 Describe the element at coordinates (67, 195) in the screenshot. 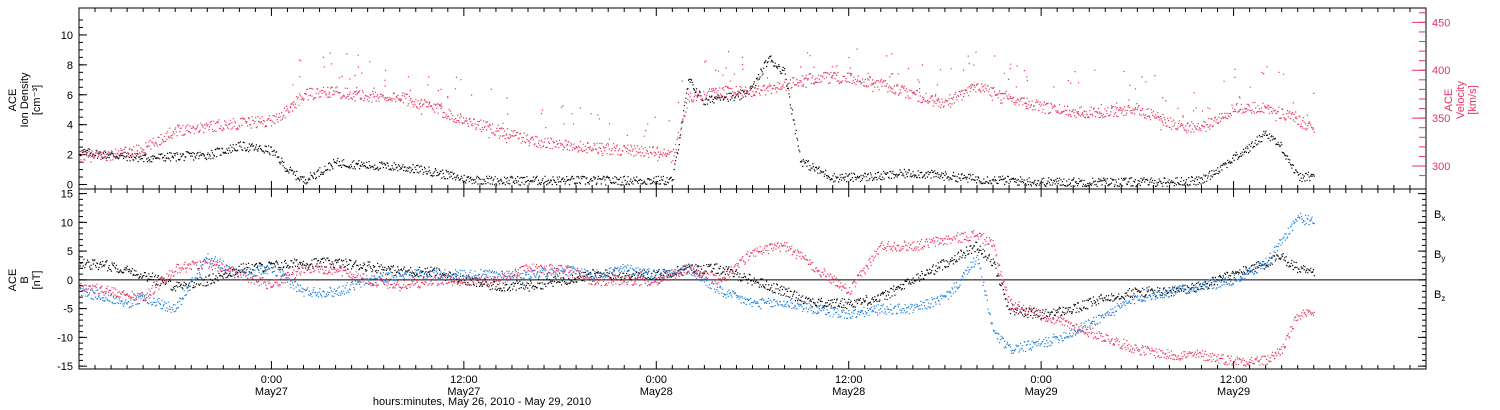

I see `bottom-left-tick-label: 15` at that location.